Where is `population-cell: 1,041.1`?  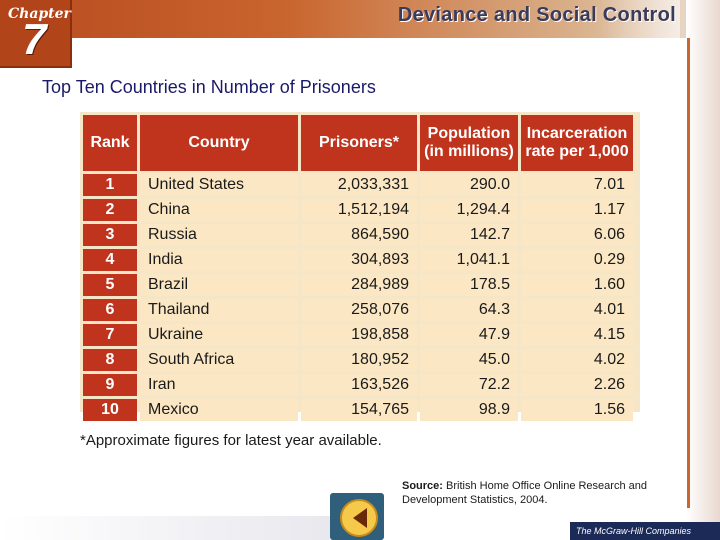
population-cell: 1,041.1 is located at coordinates (469, 260).